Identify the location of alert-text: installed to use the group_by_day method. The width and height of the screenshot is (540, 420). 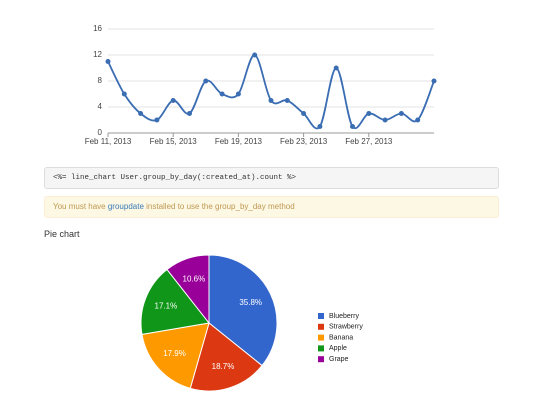
(219, 206).